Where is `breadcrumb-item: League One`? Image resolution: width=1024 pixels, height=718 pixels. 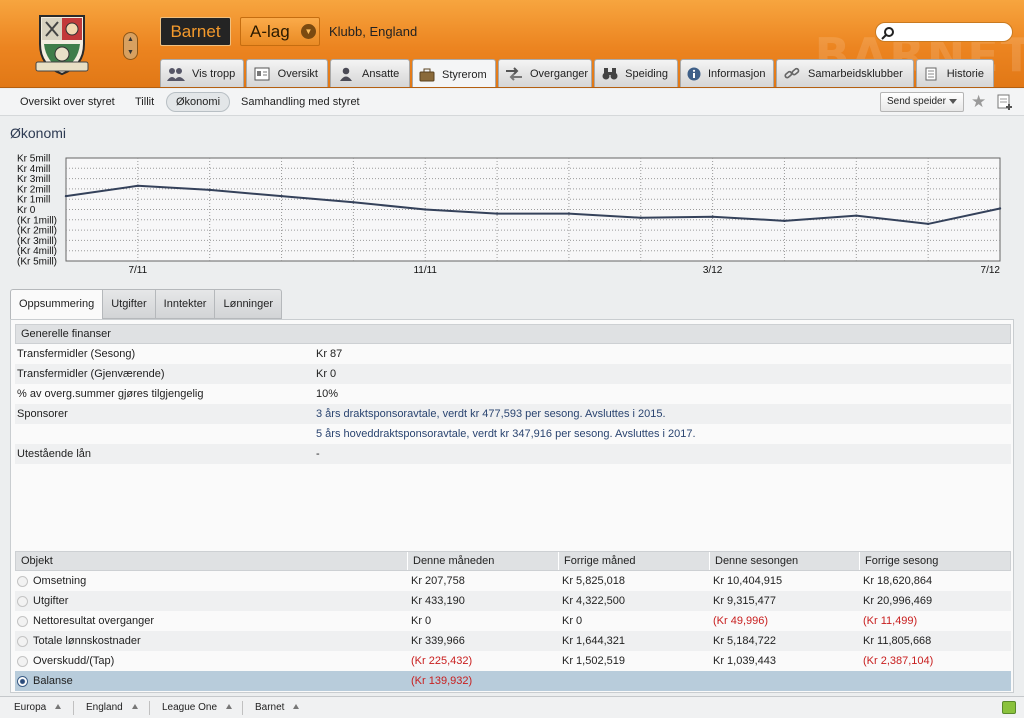
breadcrumb-item: League One is located at coordinates (197, 707).